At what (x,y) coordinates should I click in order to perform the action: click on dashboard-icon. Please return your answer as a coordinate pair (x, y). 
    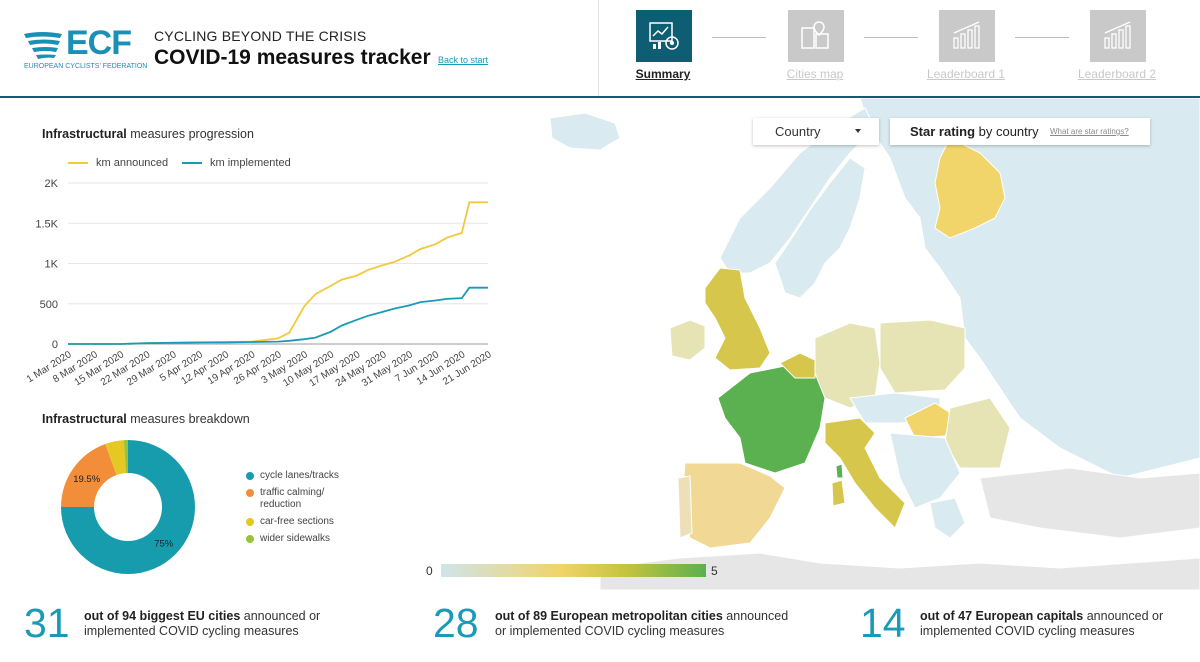
    Looking at the image, I should click on (664, 36).